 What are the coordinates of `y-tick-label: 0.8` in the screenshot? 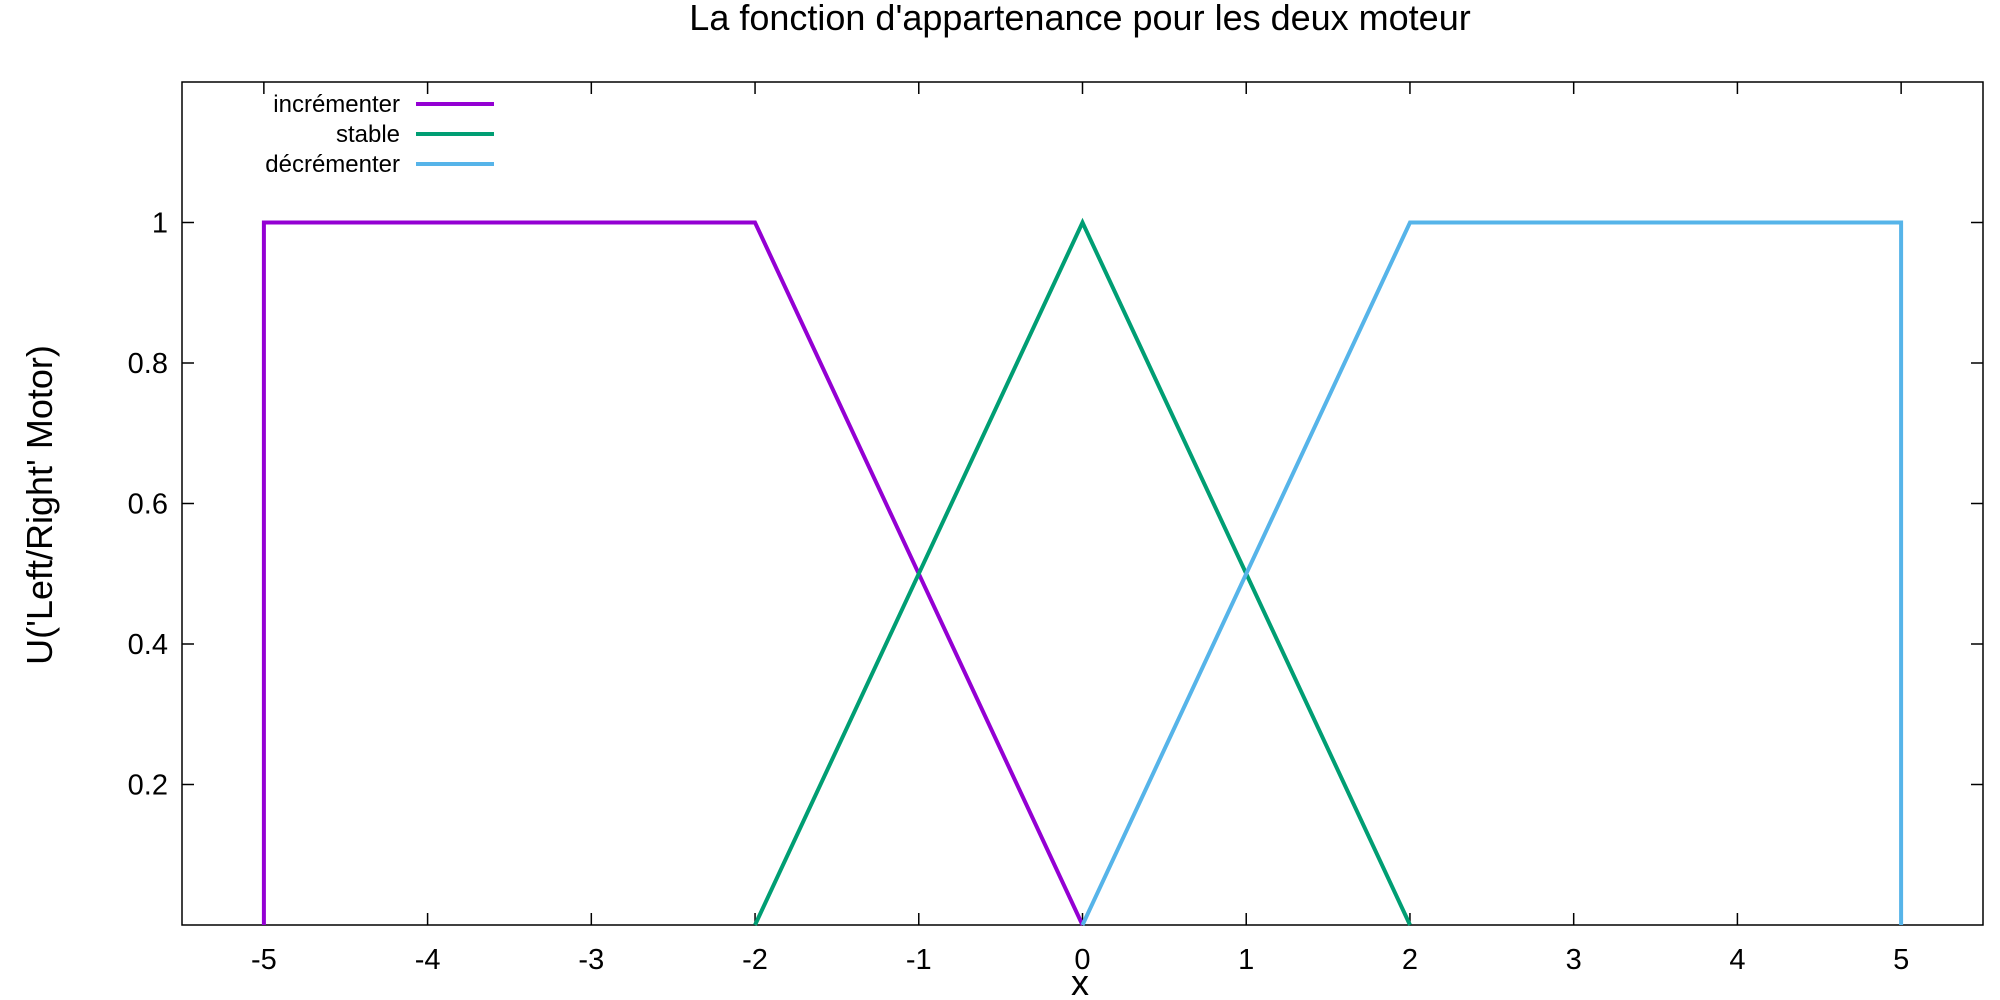 It's located at (148, 364).